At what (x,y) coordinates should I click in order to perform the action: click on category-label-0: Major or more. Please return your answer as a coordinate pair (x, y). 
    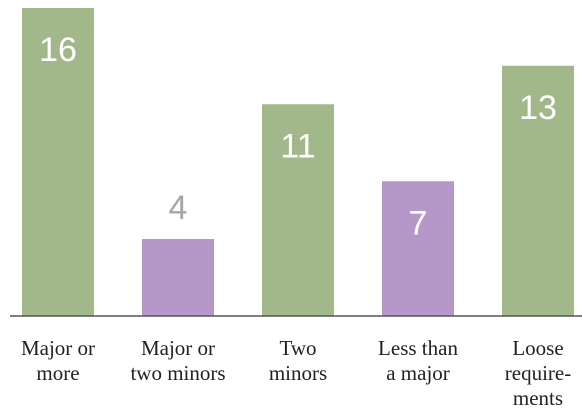
    Looking at the image, I should click on (58, 360).